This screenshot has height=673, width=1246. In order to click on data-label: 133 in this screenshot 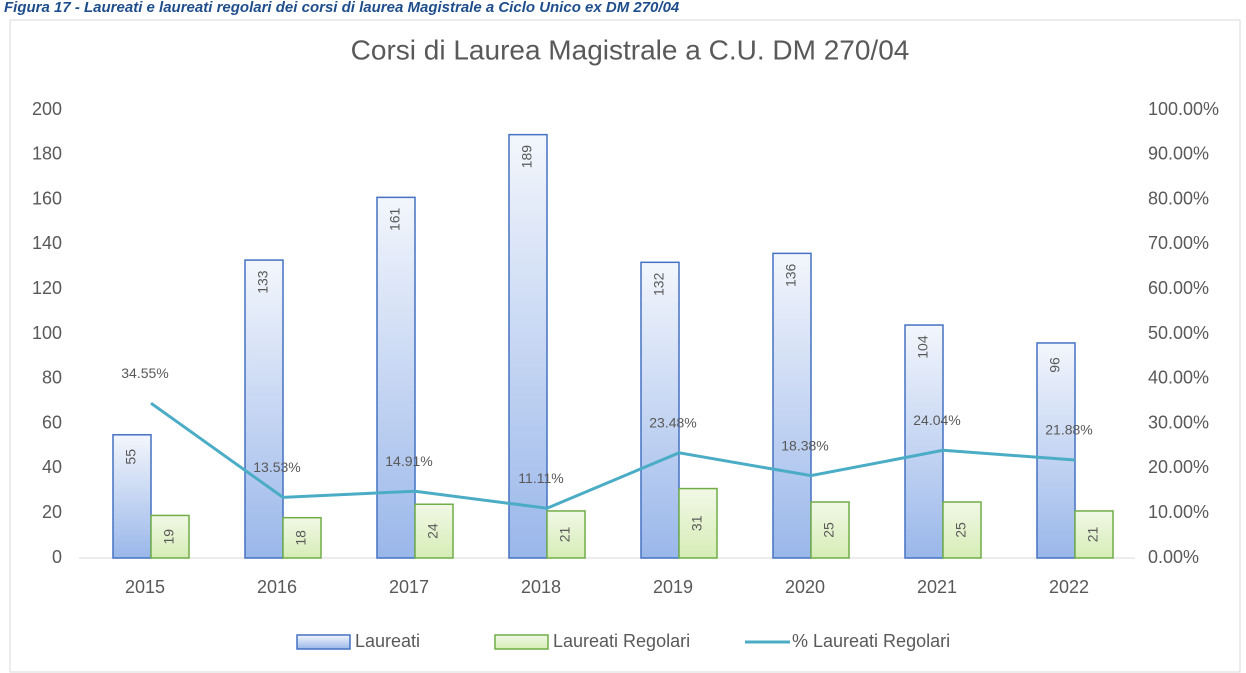, I will do `click(263, 282)`.